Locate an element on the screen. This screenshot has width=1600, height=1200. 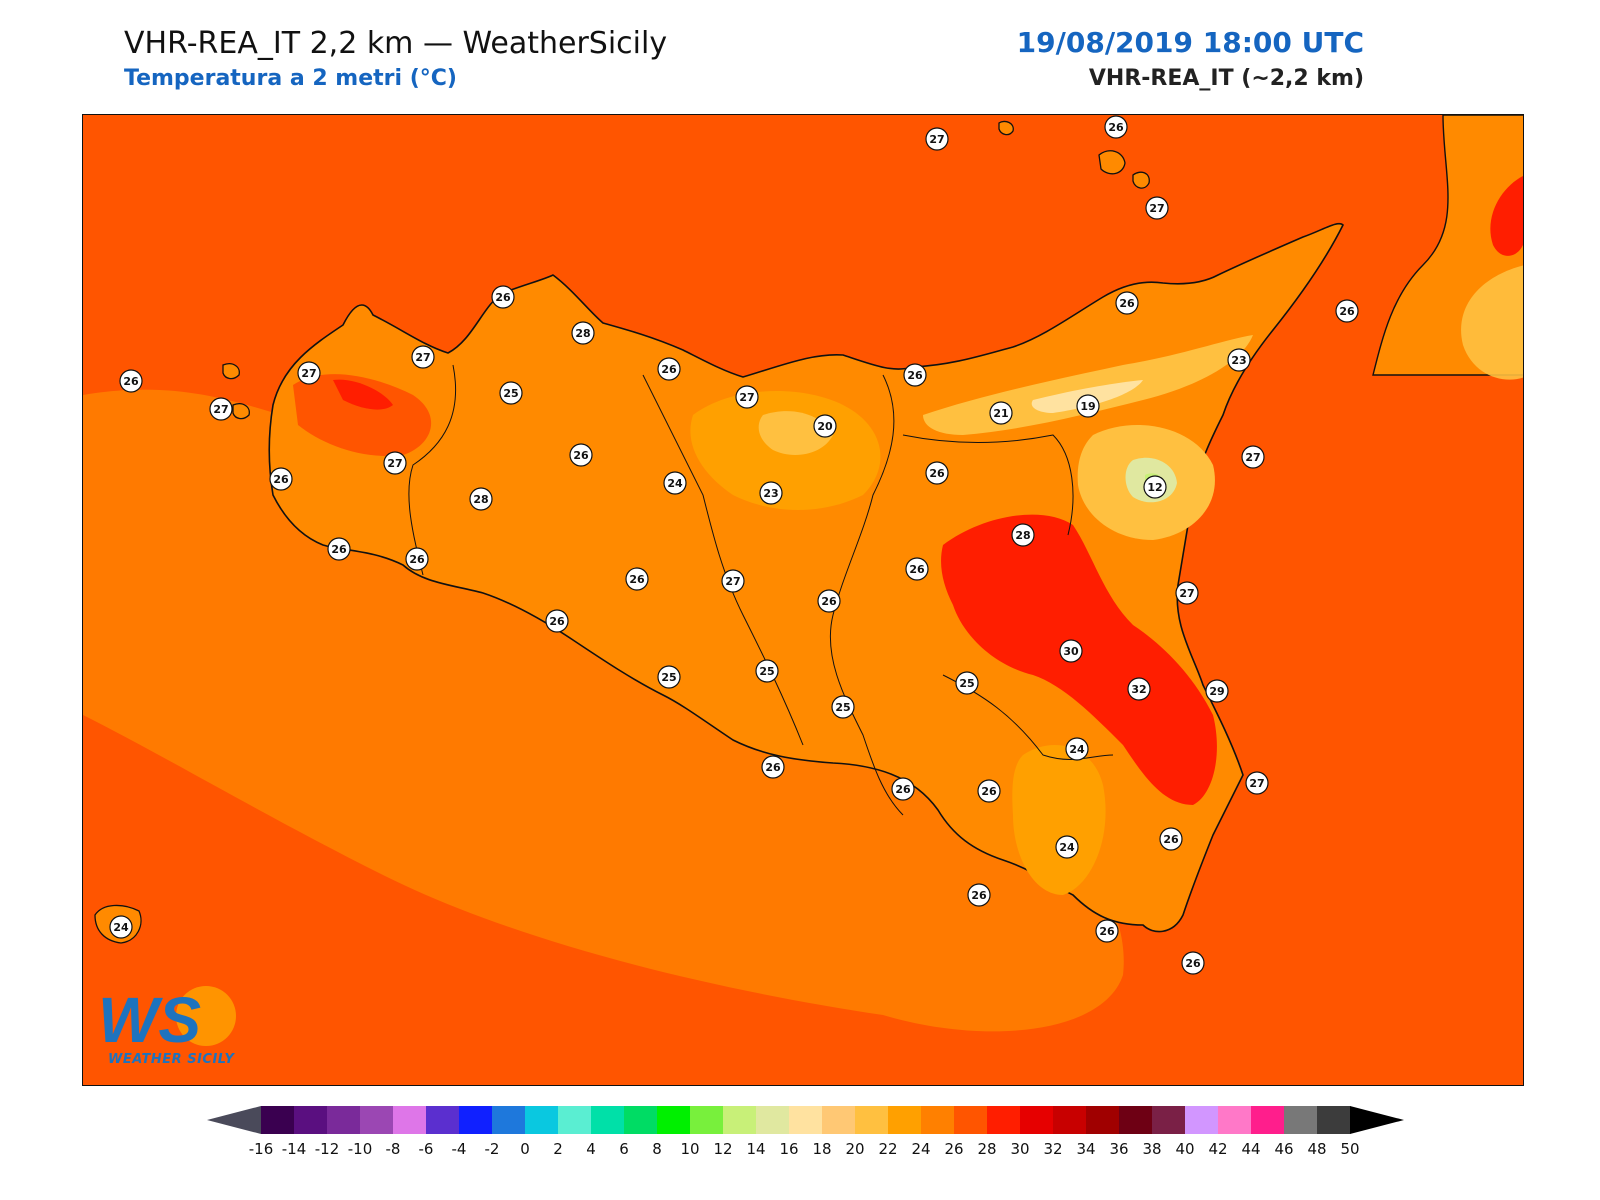
valid-time: 19/08/2019 18:00 UTC is located at coordinates (1190, 42).